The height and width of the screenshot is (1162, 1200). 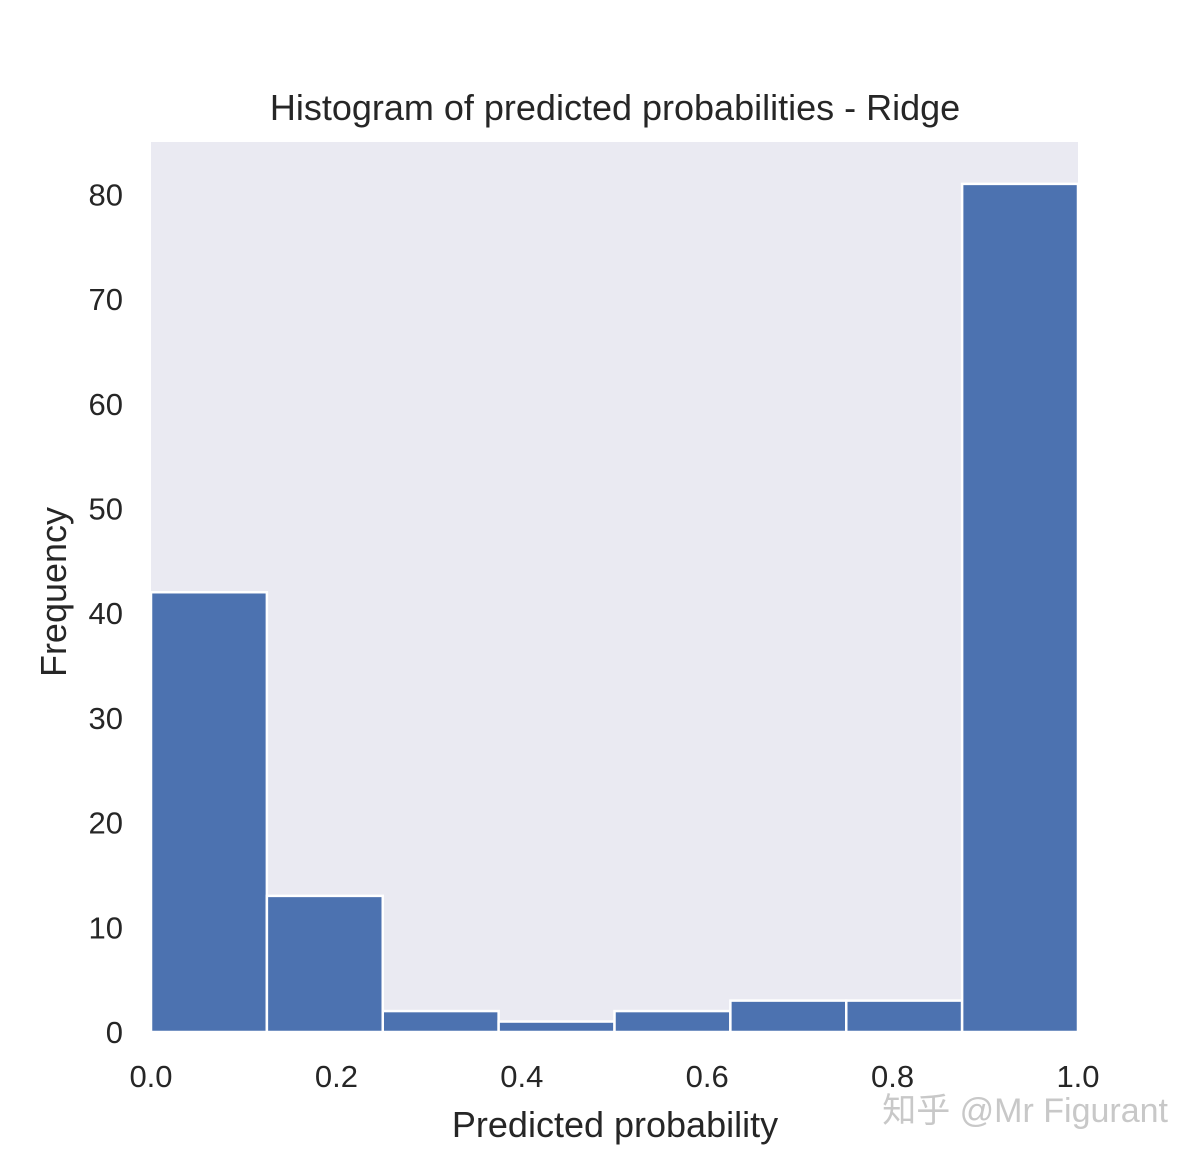 I want to click on y-tick-label: 0, so click(x=114, y=1032).